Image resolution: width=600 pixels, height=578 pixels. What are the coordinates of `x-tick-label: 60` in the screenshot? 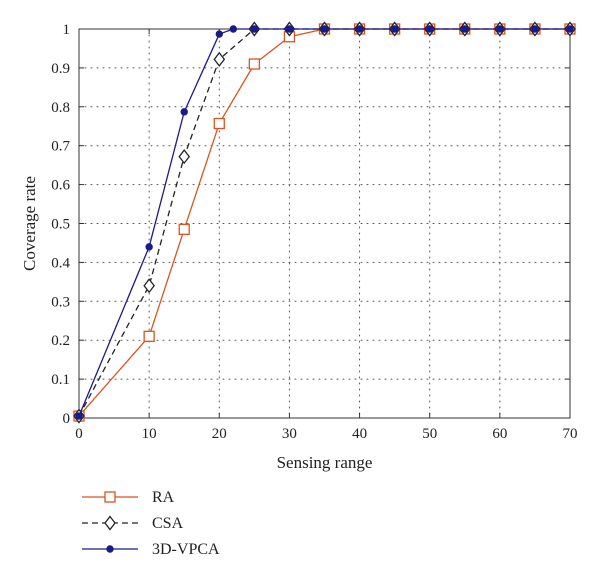 It's located at (499, 434).